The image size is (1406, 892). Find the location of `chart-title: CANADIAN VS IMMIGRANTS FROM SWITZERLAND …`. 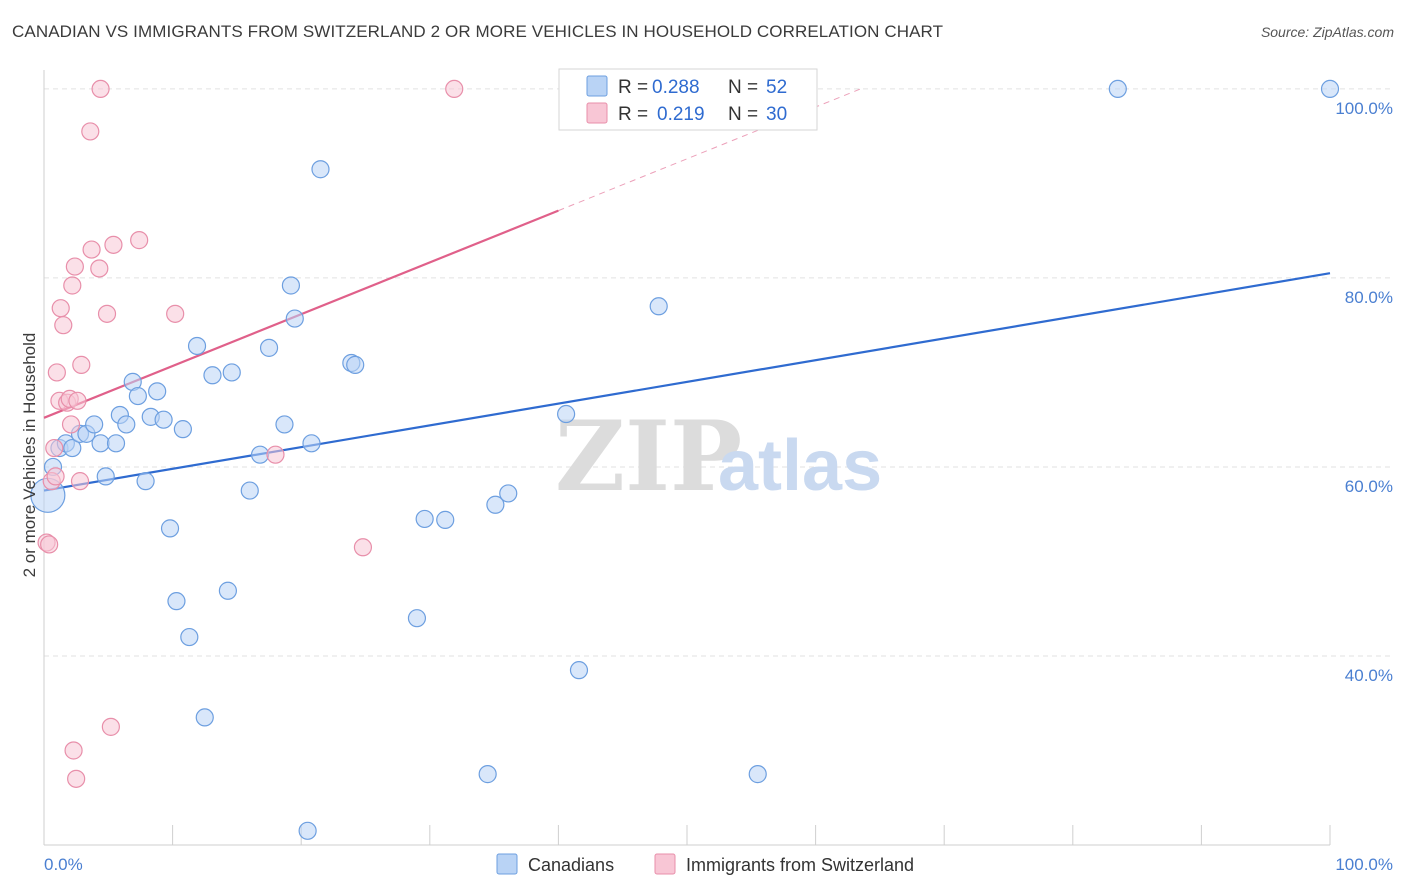

chart-title: CANADIAN VS IMMIGRANTS FROM SWITZERLAND … is located at coordinates (478, 31).